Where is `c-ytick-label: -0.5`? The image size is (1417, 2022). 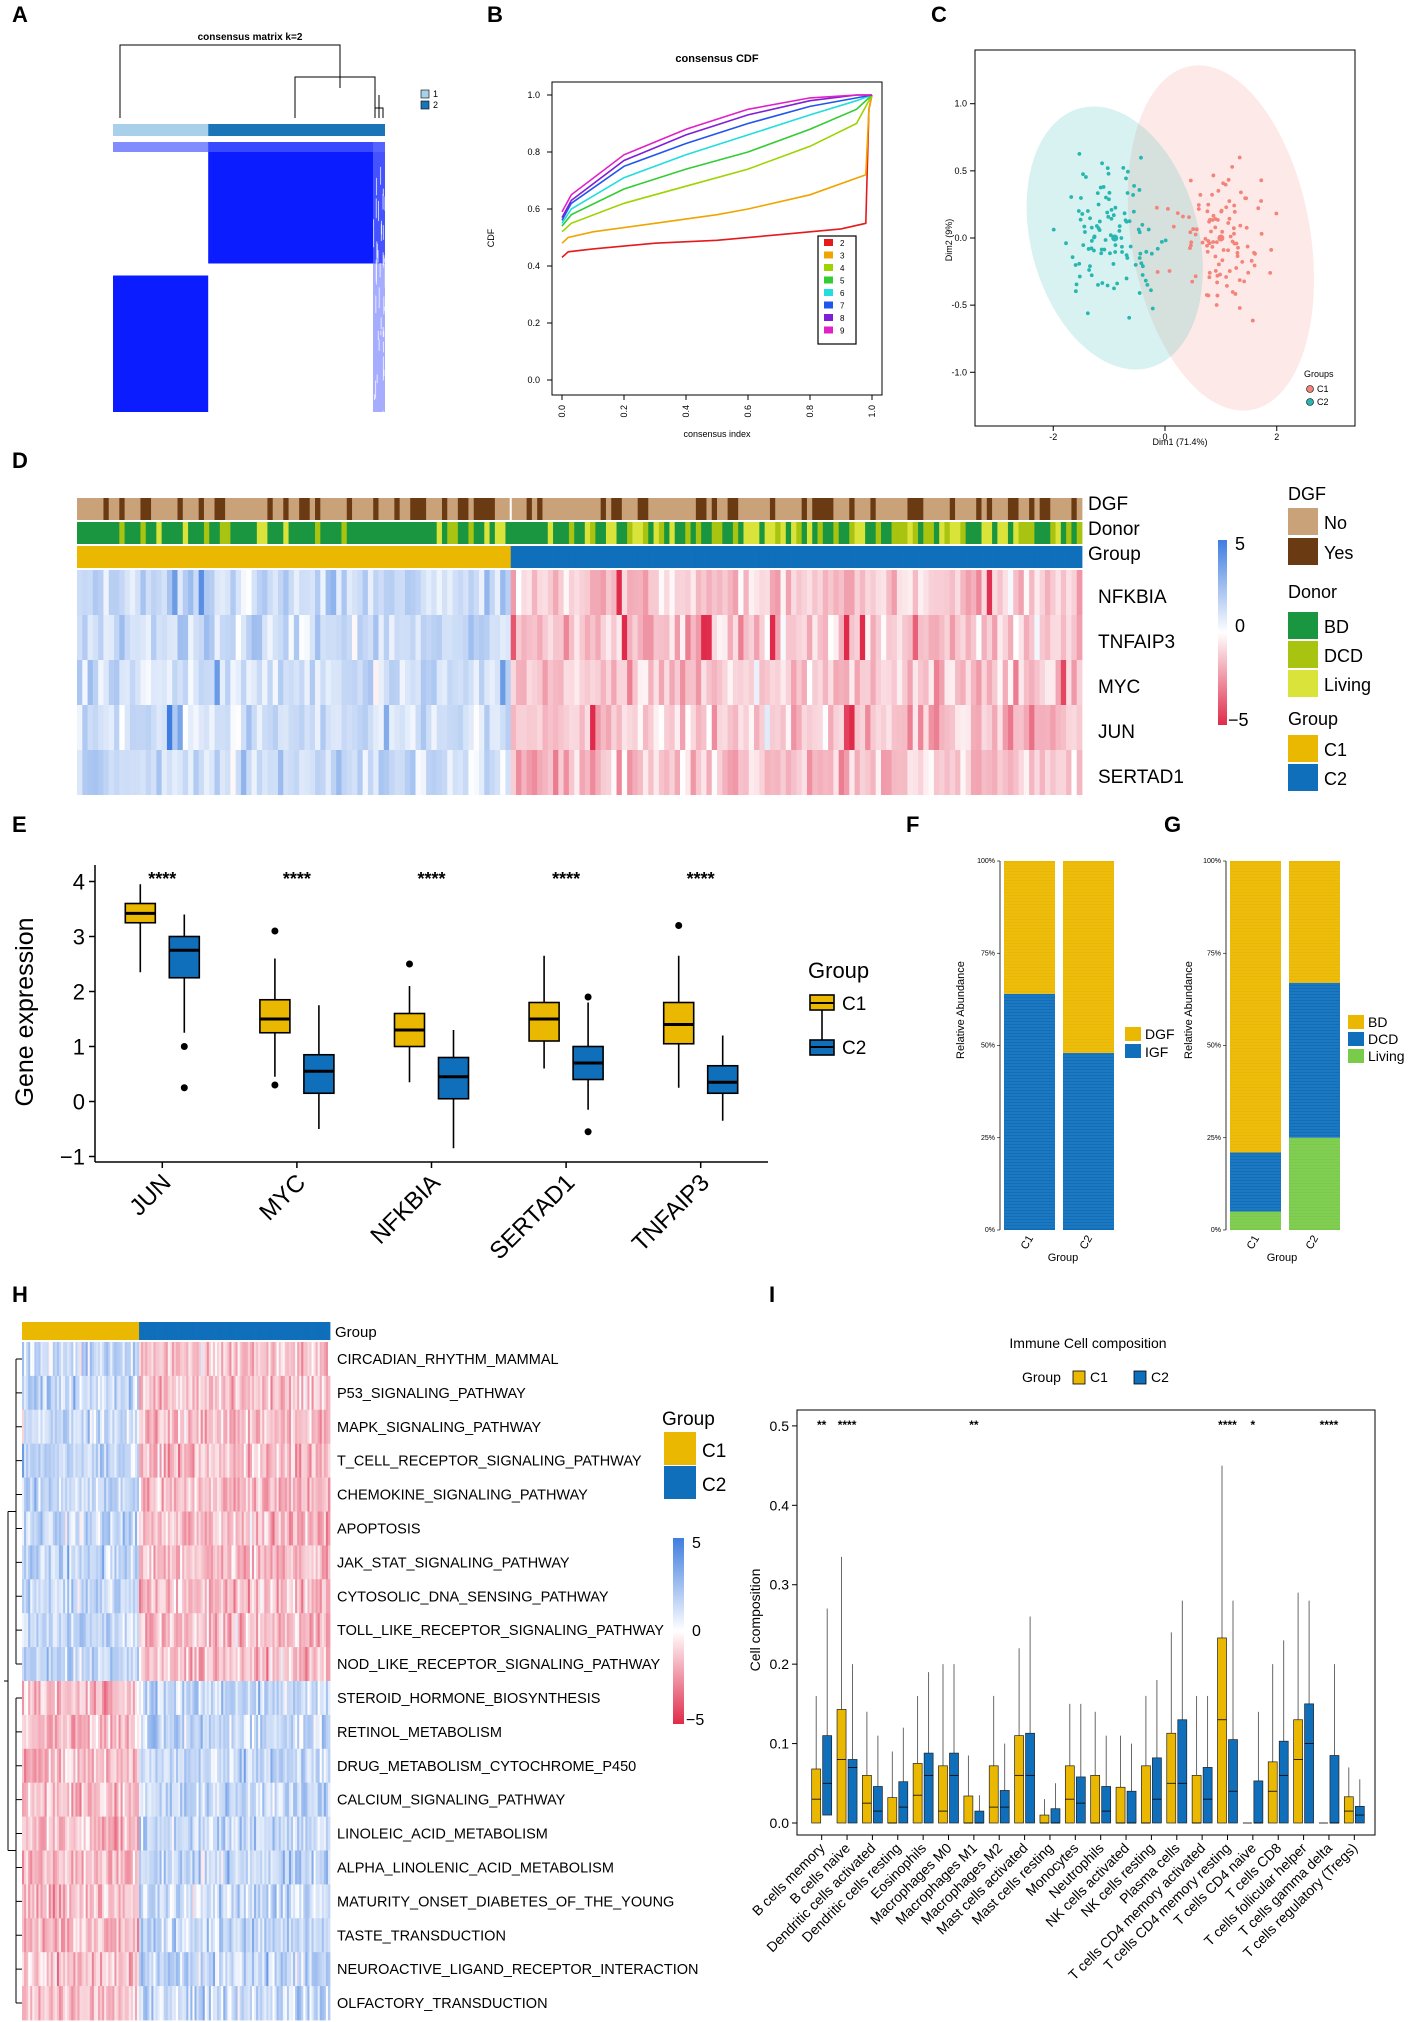 c-ytick-label: -0.5 is located at coordinates (959, 305).